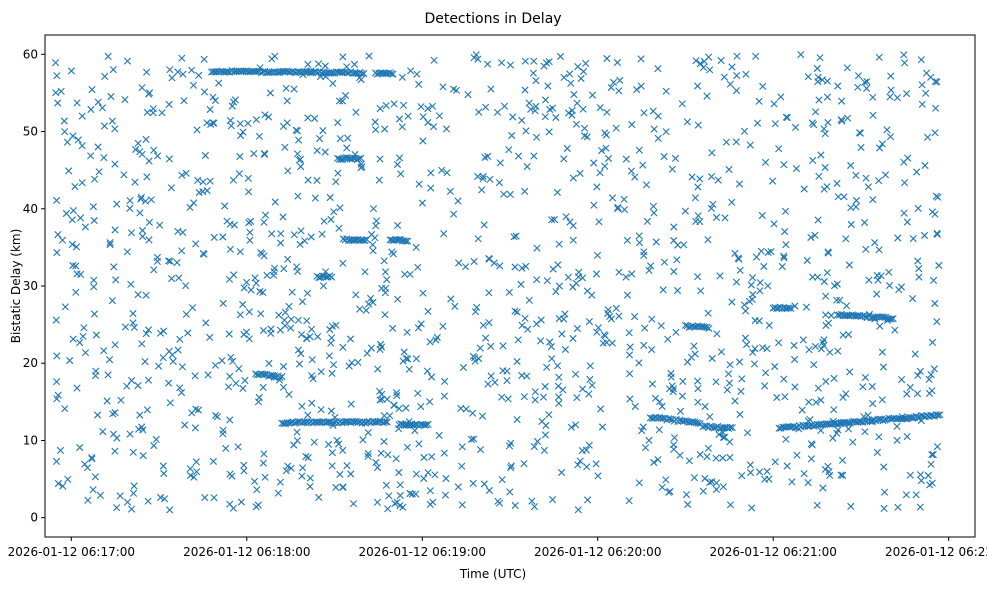  Describe the element at coordinates (772, 552) in the screenshot. I see `x-tick-label: 2026-01-12 06:21:00` at that location.